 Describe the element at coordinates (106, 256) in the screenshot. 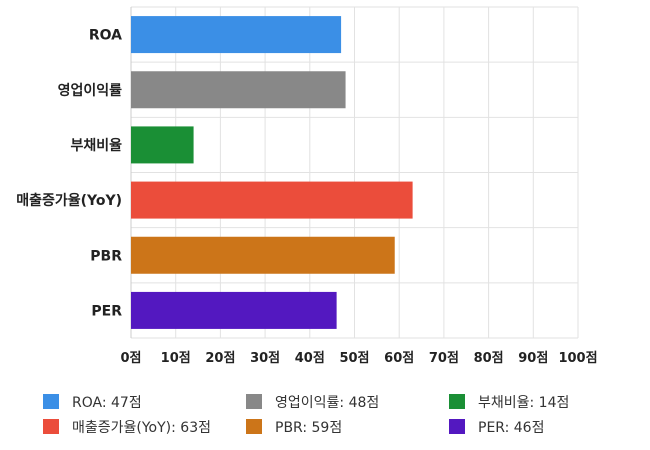

I see `category-label: PBR` at that location.